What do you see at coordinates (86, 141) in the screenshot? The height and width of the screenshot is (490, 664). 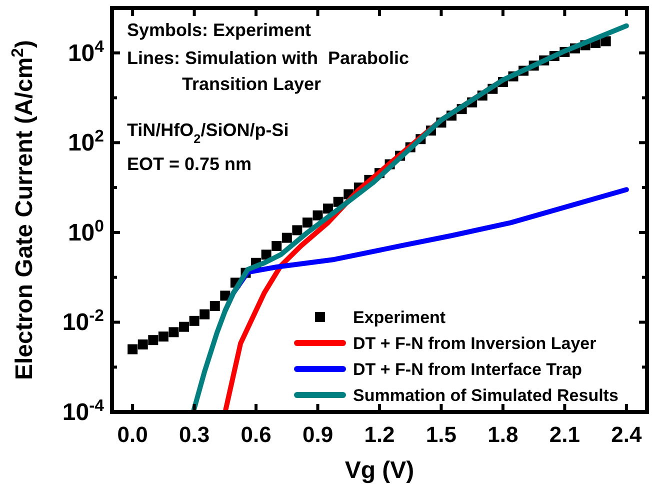 I see `y-tick-label: 10$^{2}$` at bounding box center [86, 141].